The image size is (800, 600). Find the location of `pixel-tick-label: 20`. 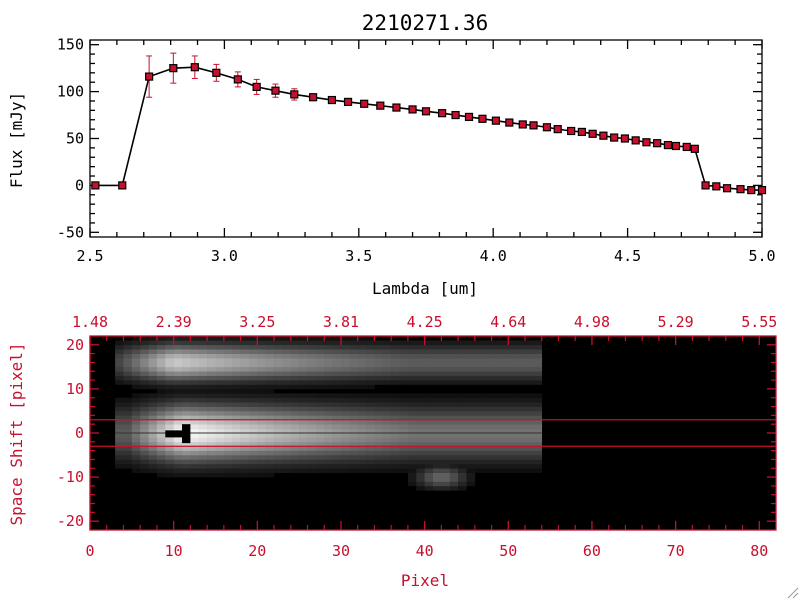

pixel-tick-label: 20 is located at coordinates (257, 551).